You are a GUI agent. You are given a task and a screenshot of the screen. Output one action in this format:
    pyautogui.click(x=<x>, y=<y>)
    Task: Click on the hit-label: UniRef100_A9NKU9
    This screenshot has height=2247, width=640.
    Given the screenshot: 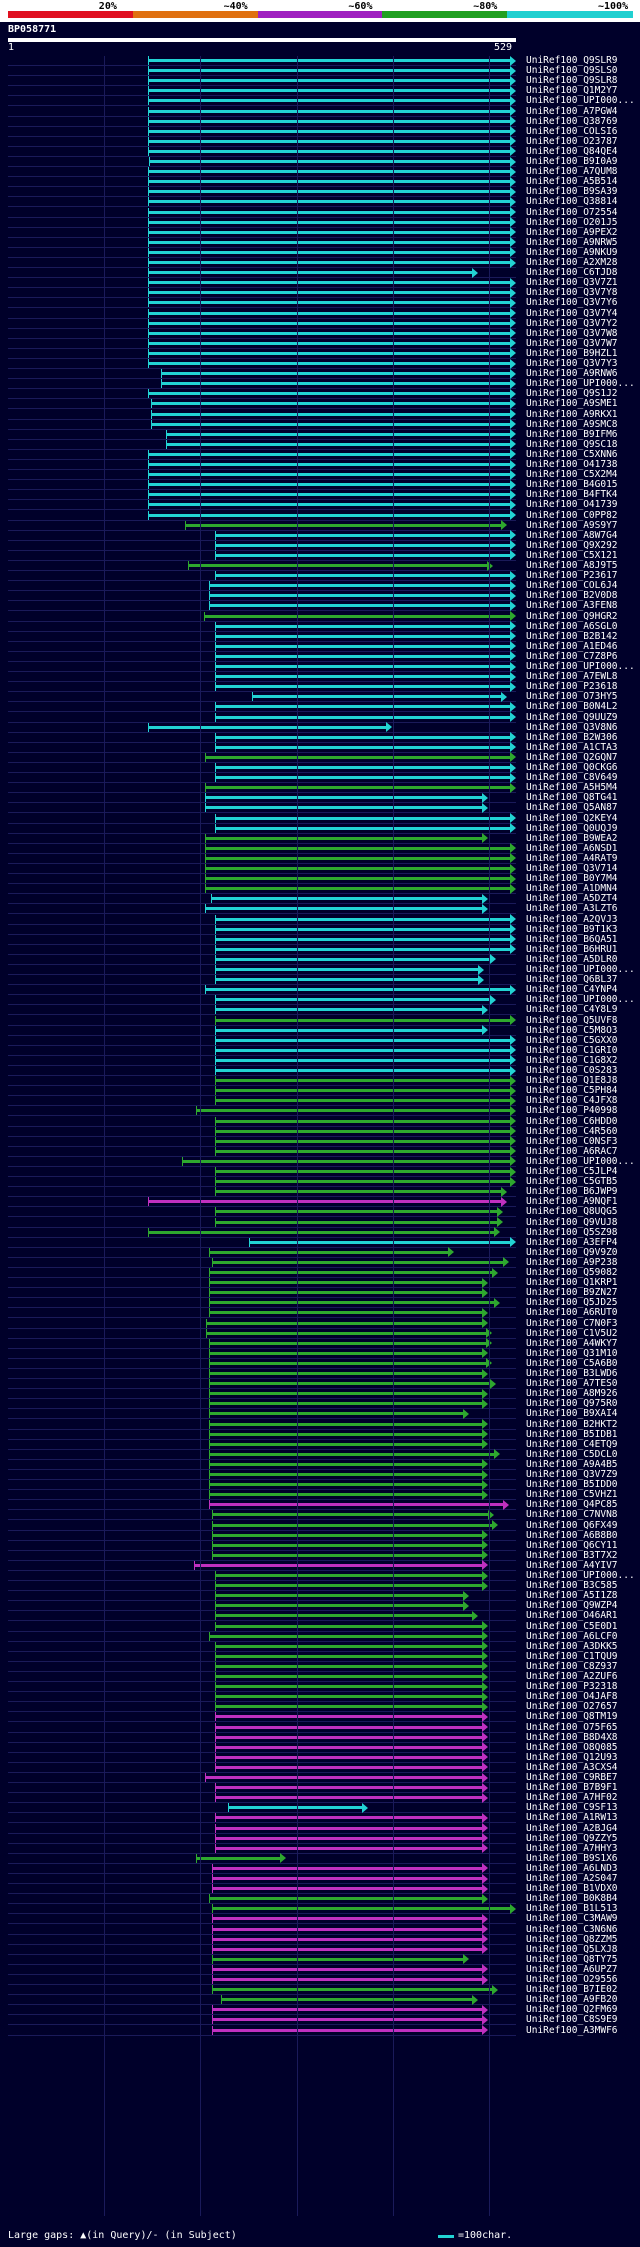 What is the action you would take?
    pyautogui.click(x=572, y=252)
    